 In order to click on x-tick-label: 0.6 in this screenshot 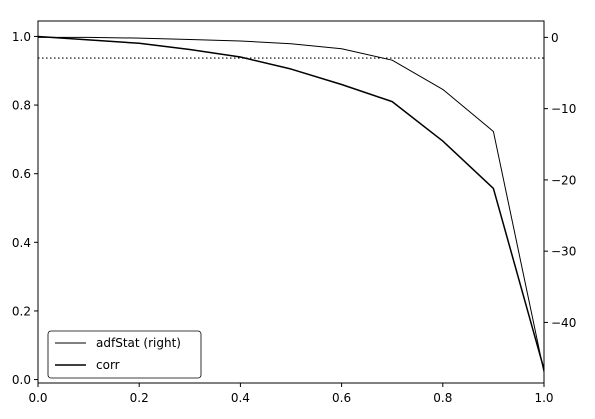, I will do `click(341, 398)`.